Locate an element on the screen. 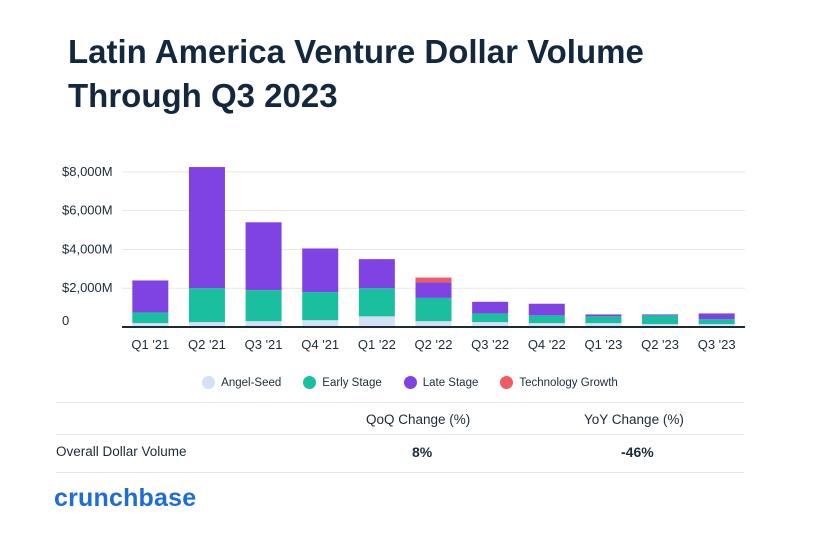 The height and width of the screenshot is (545, 820). legend-item-late-stage: Late Stage is located at coordinates (441, 382).